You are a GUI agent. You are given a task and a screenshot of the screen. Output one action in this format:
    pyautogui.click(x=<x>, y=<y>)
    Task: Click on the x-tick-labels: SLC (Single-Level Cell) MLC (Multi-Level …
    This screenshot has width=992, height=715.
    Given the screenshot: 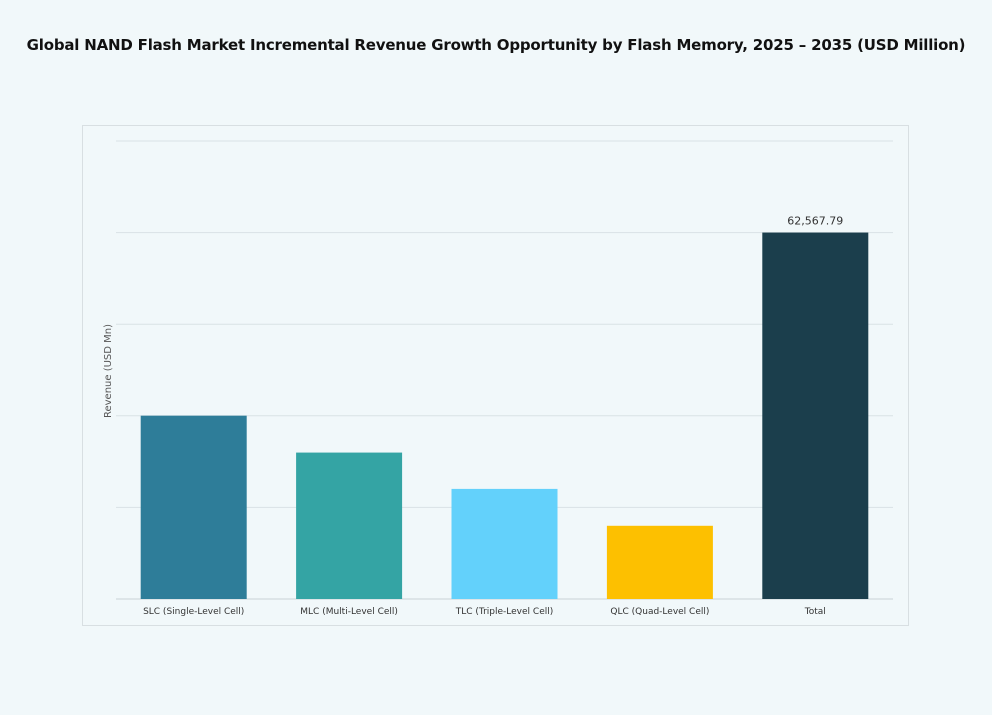 What is the action you would take?
    pyautogui.click(x=484, y=612)
    